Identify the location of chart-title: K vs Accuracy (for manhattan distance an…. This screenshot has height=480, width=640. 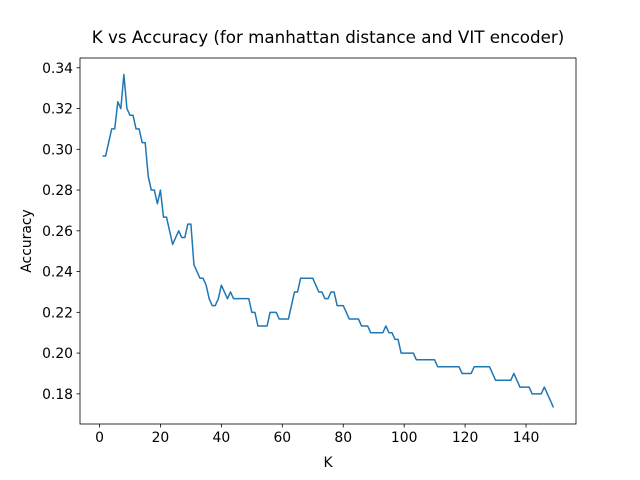
(328, 37).